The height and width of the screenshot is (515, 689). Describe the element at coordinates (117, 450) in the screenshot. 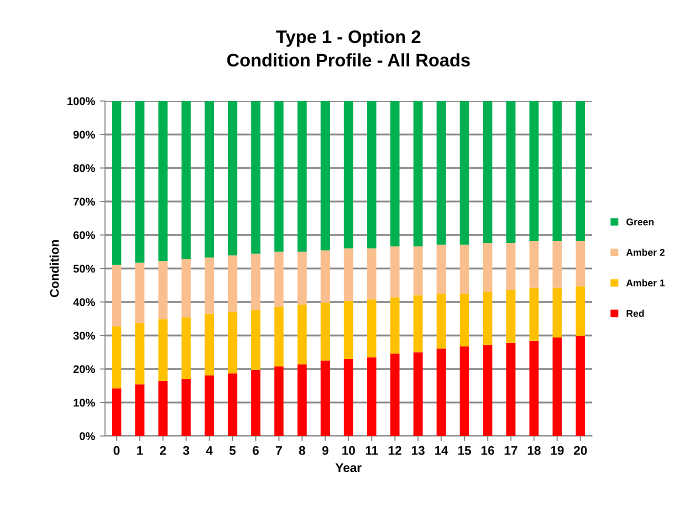

I see `x-tick-label: 0` at that location.